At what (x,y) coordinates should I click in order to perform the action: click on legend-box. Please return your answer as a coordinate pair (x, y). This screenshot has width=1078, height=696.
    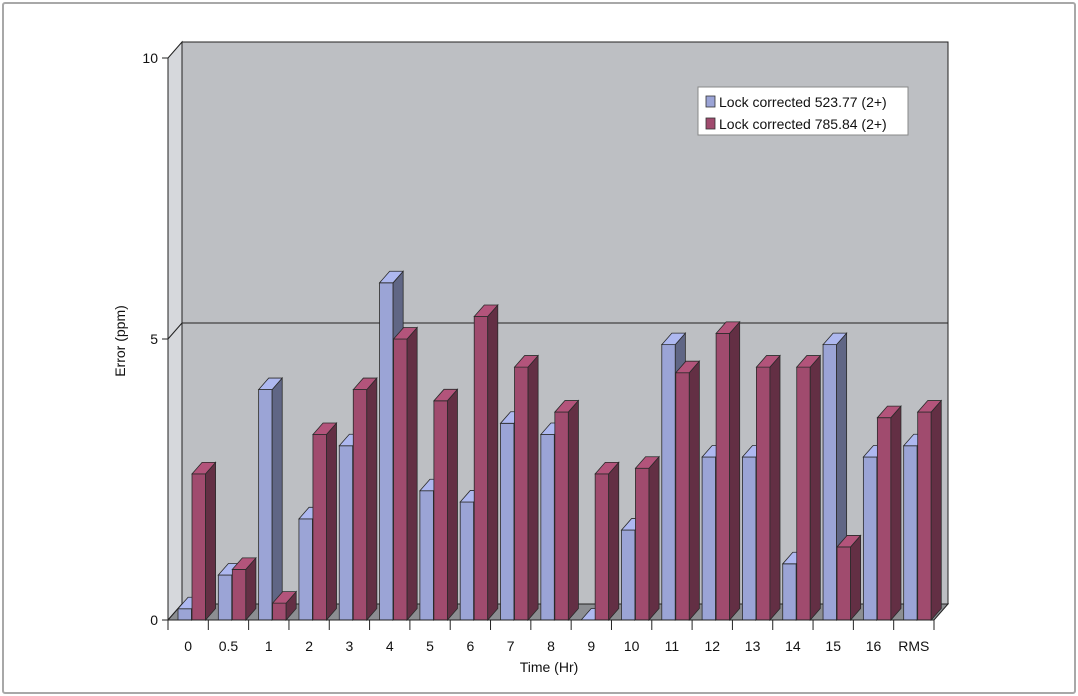
    Looking at the image, I should click on (803, 111).